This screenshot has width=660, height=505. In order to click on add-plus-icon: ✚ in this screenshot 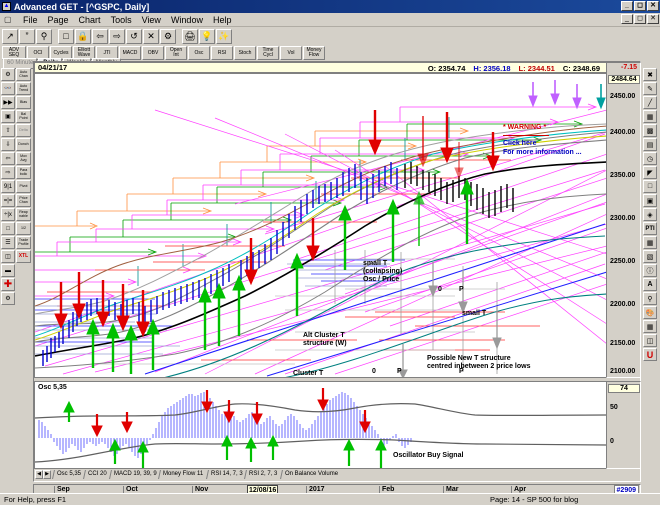, I will do `click(8, 284)`.